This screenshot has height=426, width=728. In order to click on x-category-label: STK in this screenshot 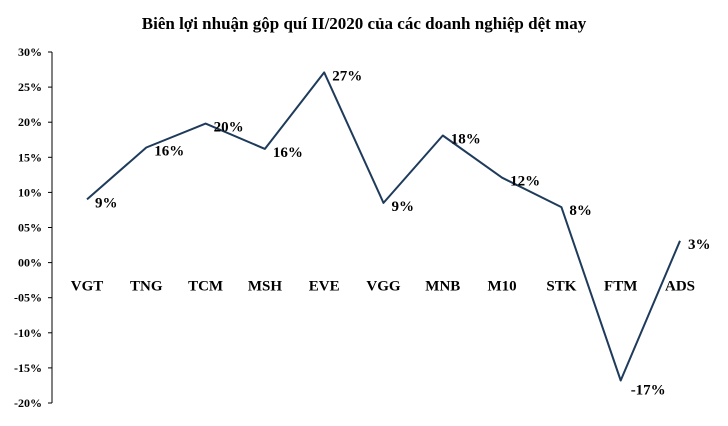, I will do `click(561, 287)`.